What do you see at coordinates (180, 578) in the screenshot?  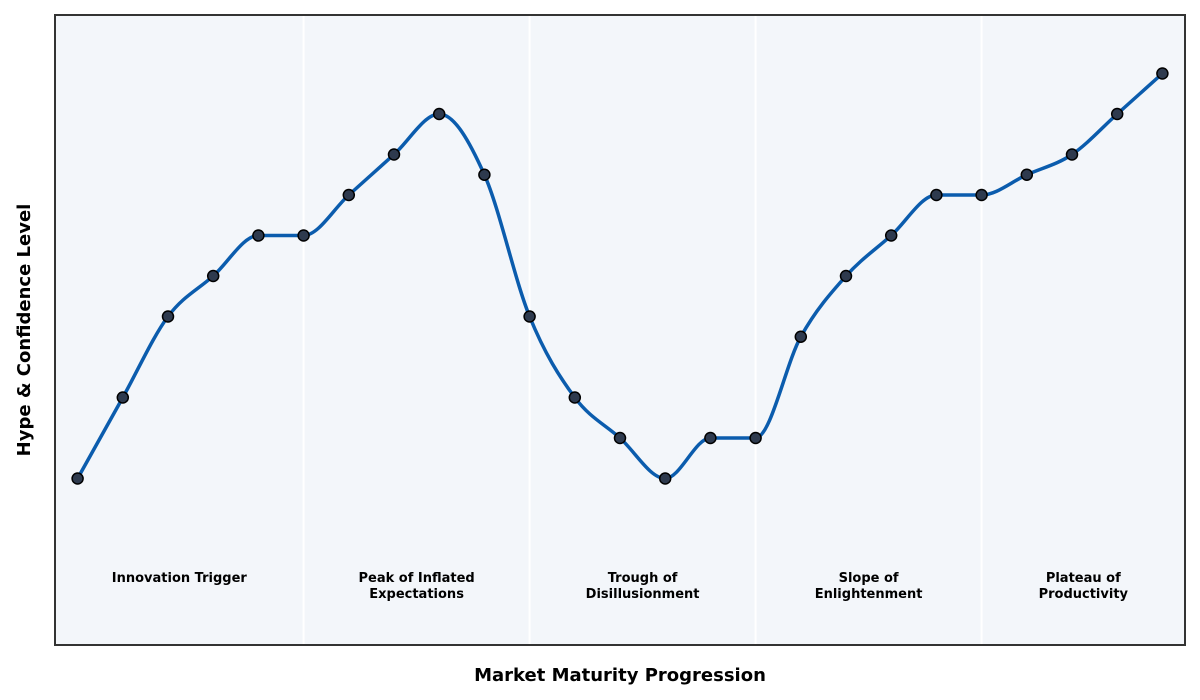 I see `phase-label: Innovation Trigger` at bounding box center [180, 578].